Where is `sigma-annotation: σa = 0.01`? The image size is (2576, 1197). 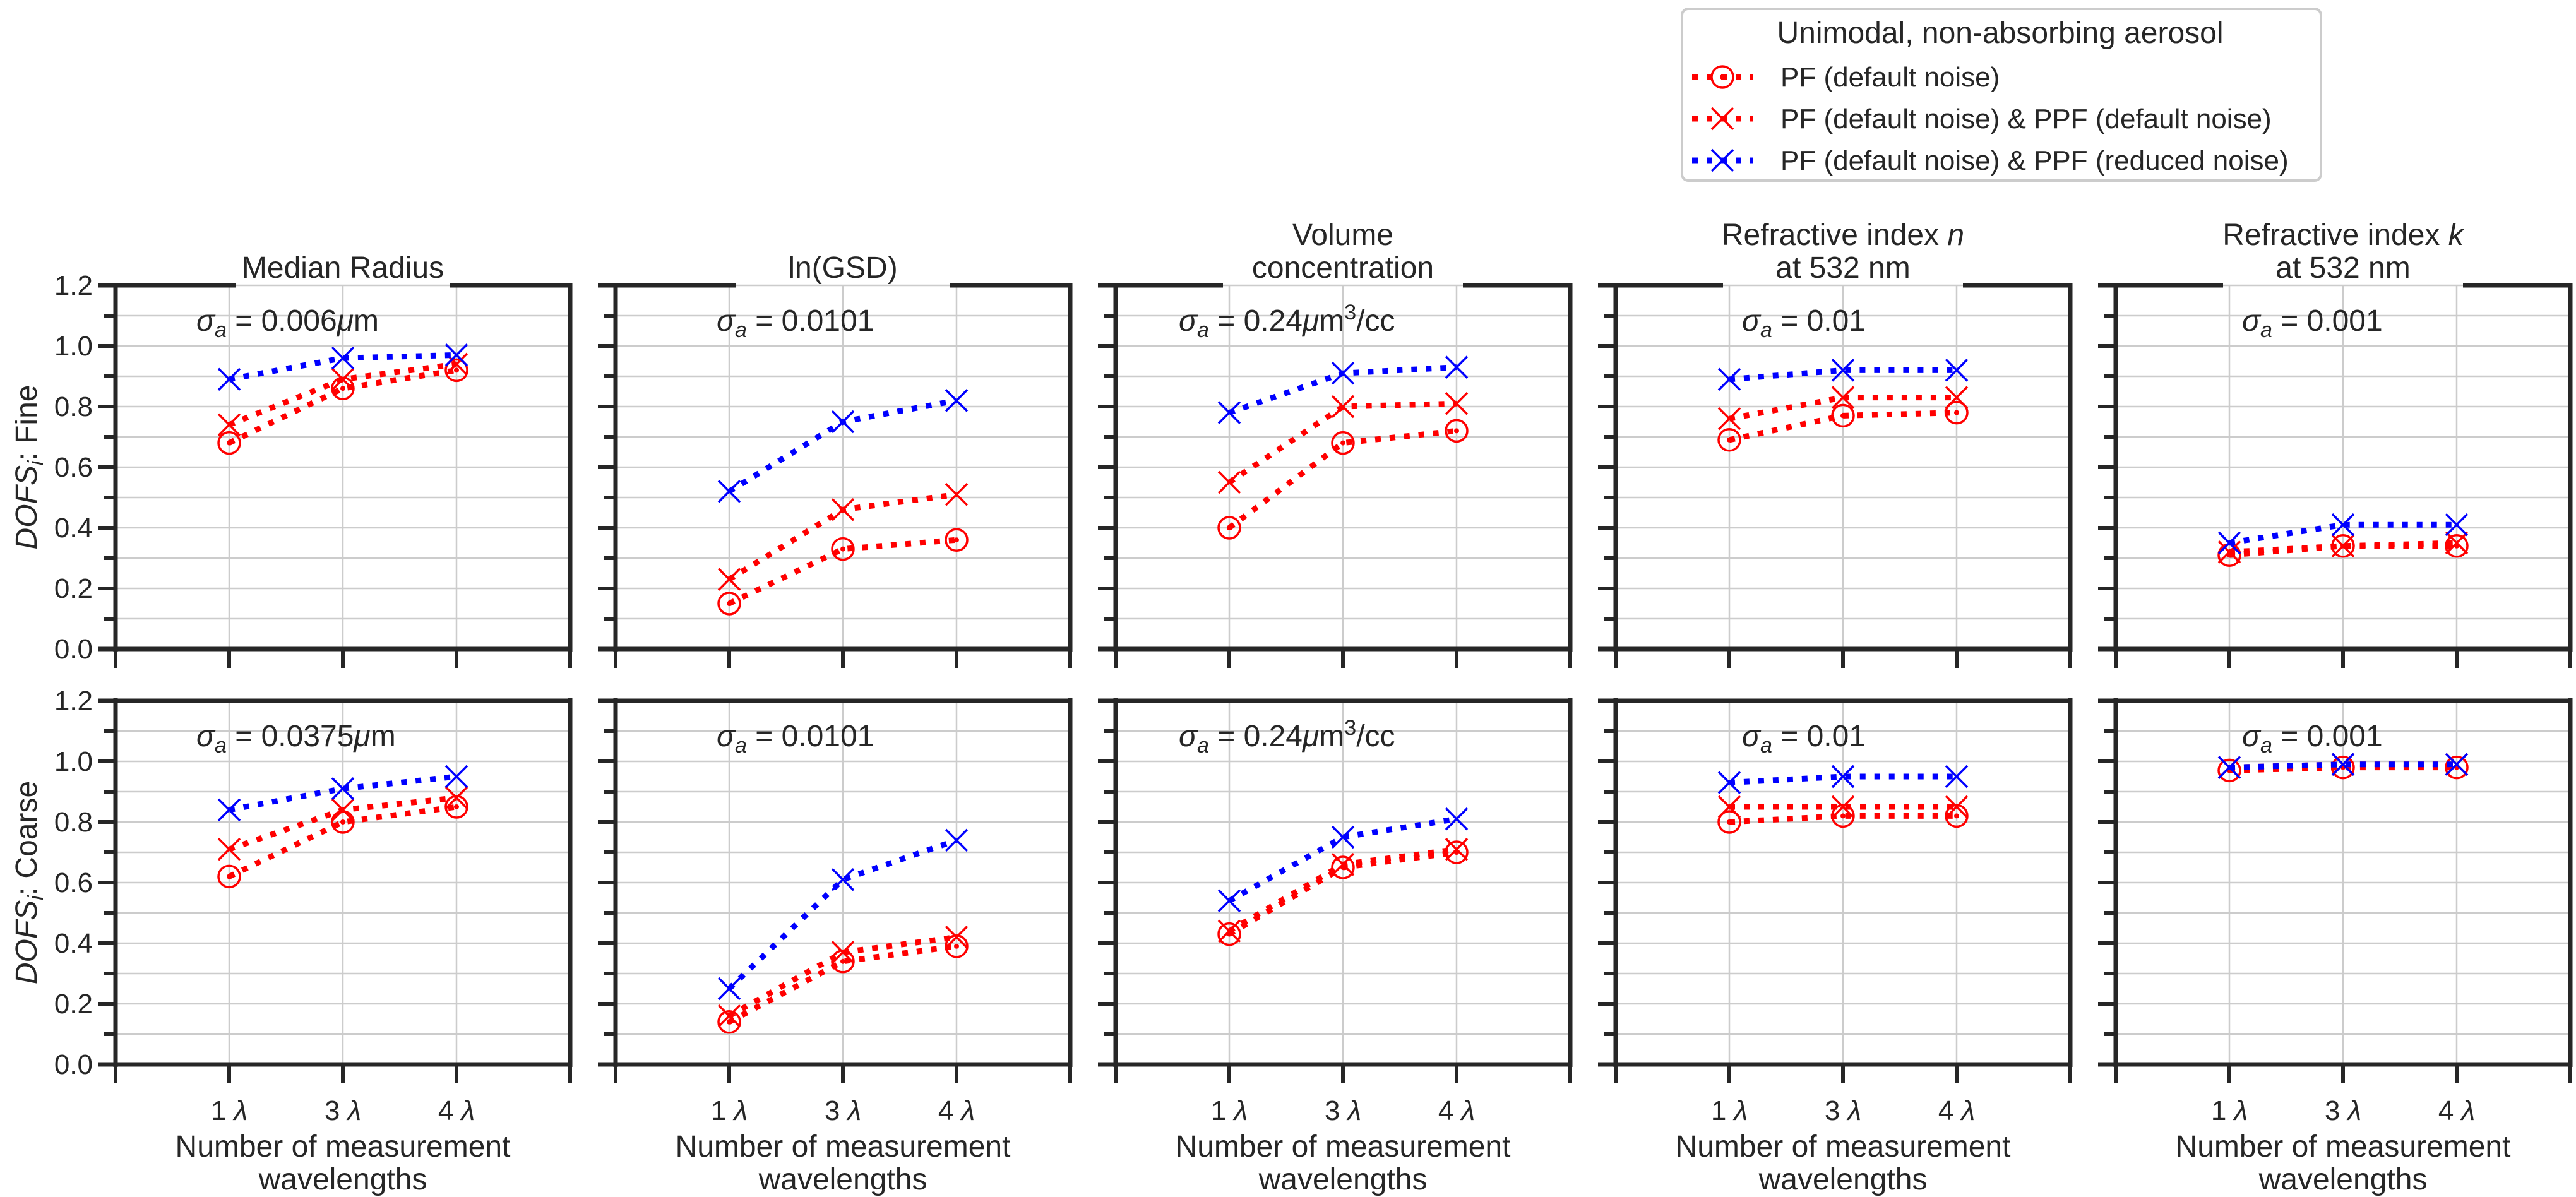 sigma-annotation: σa = 0.01 is located at coordinates (1804, 739).